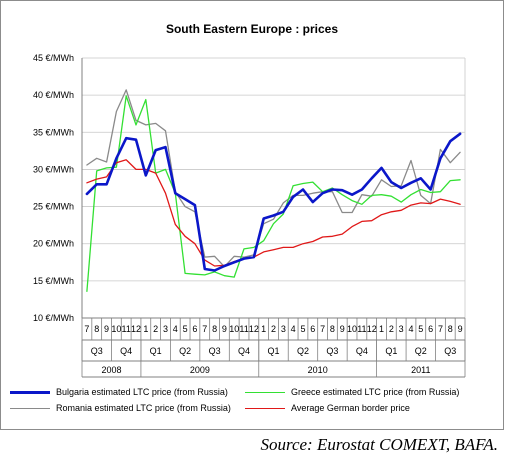 This screenshot has width=506, height=464. I want to click on legend-swatch-germany, so click(265, 409).